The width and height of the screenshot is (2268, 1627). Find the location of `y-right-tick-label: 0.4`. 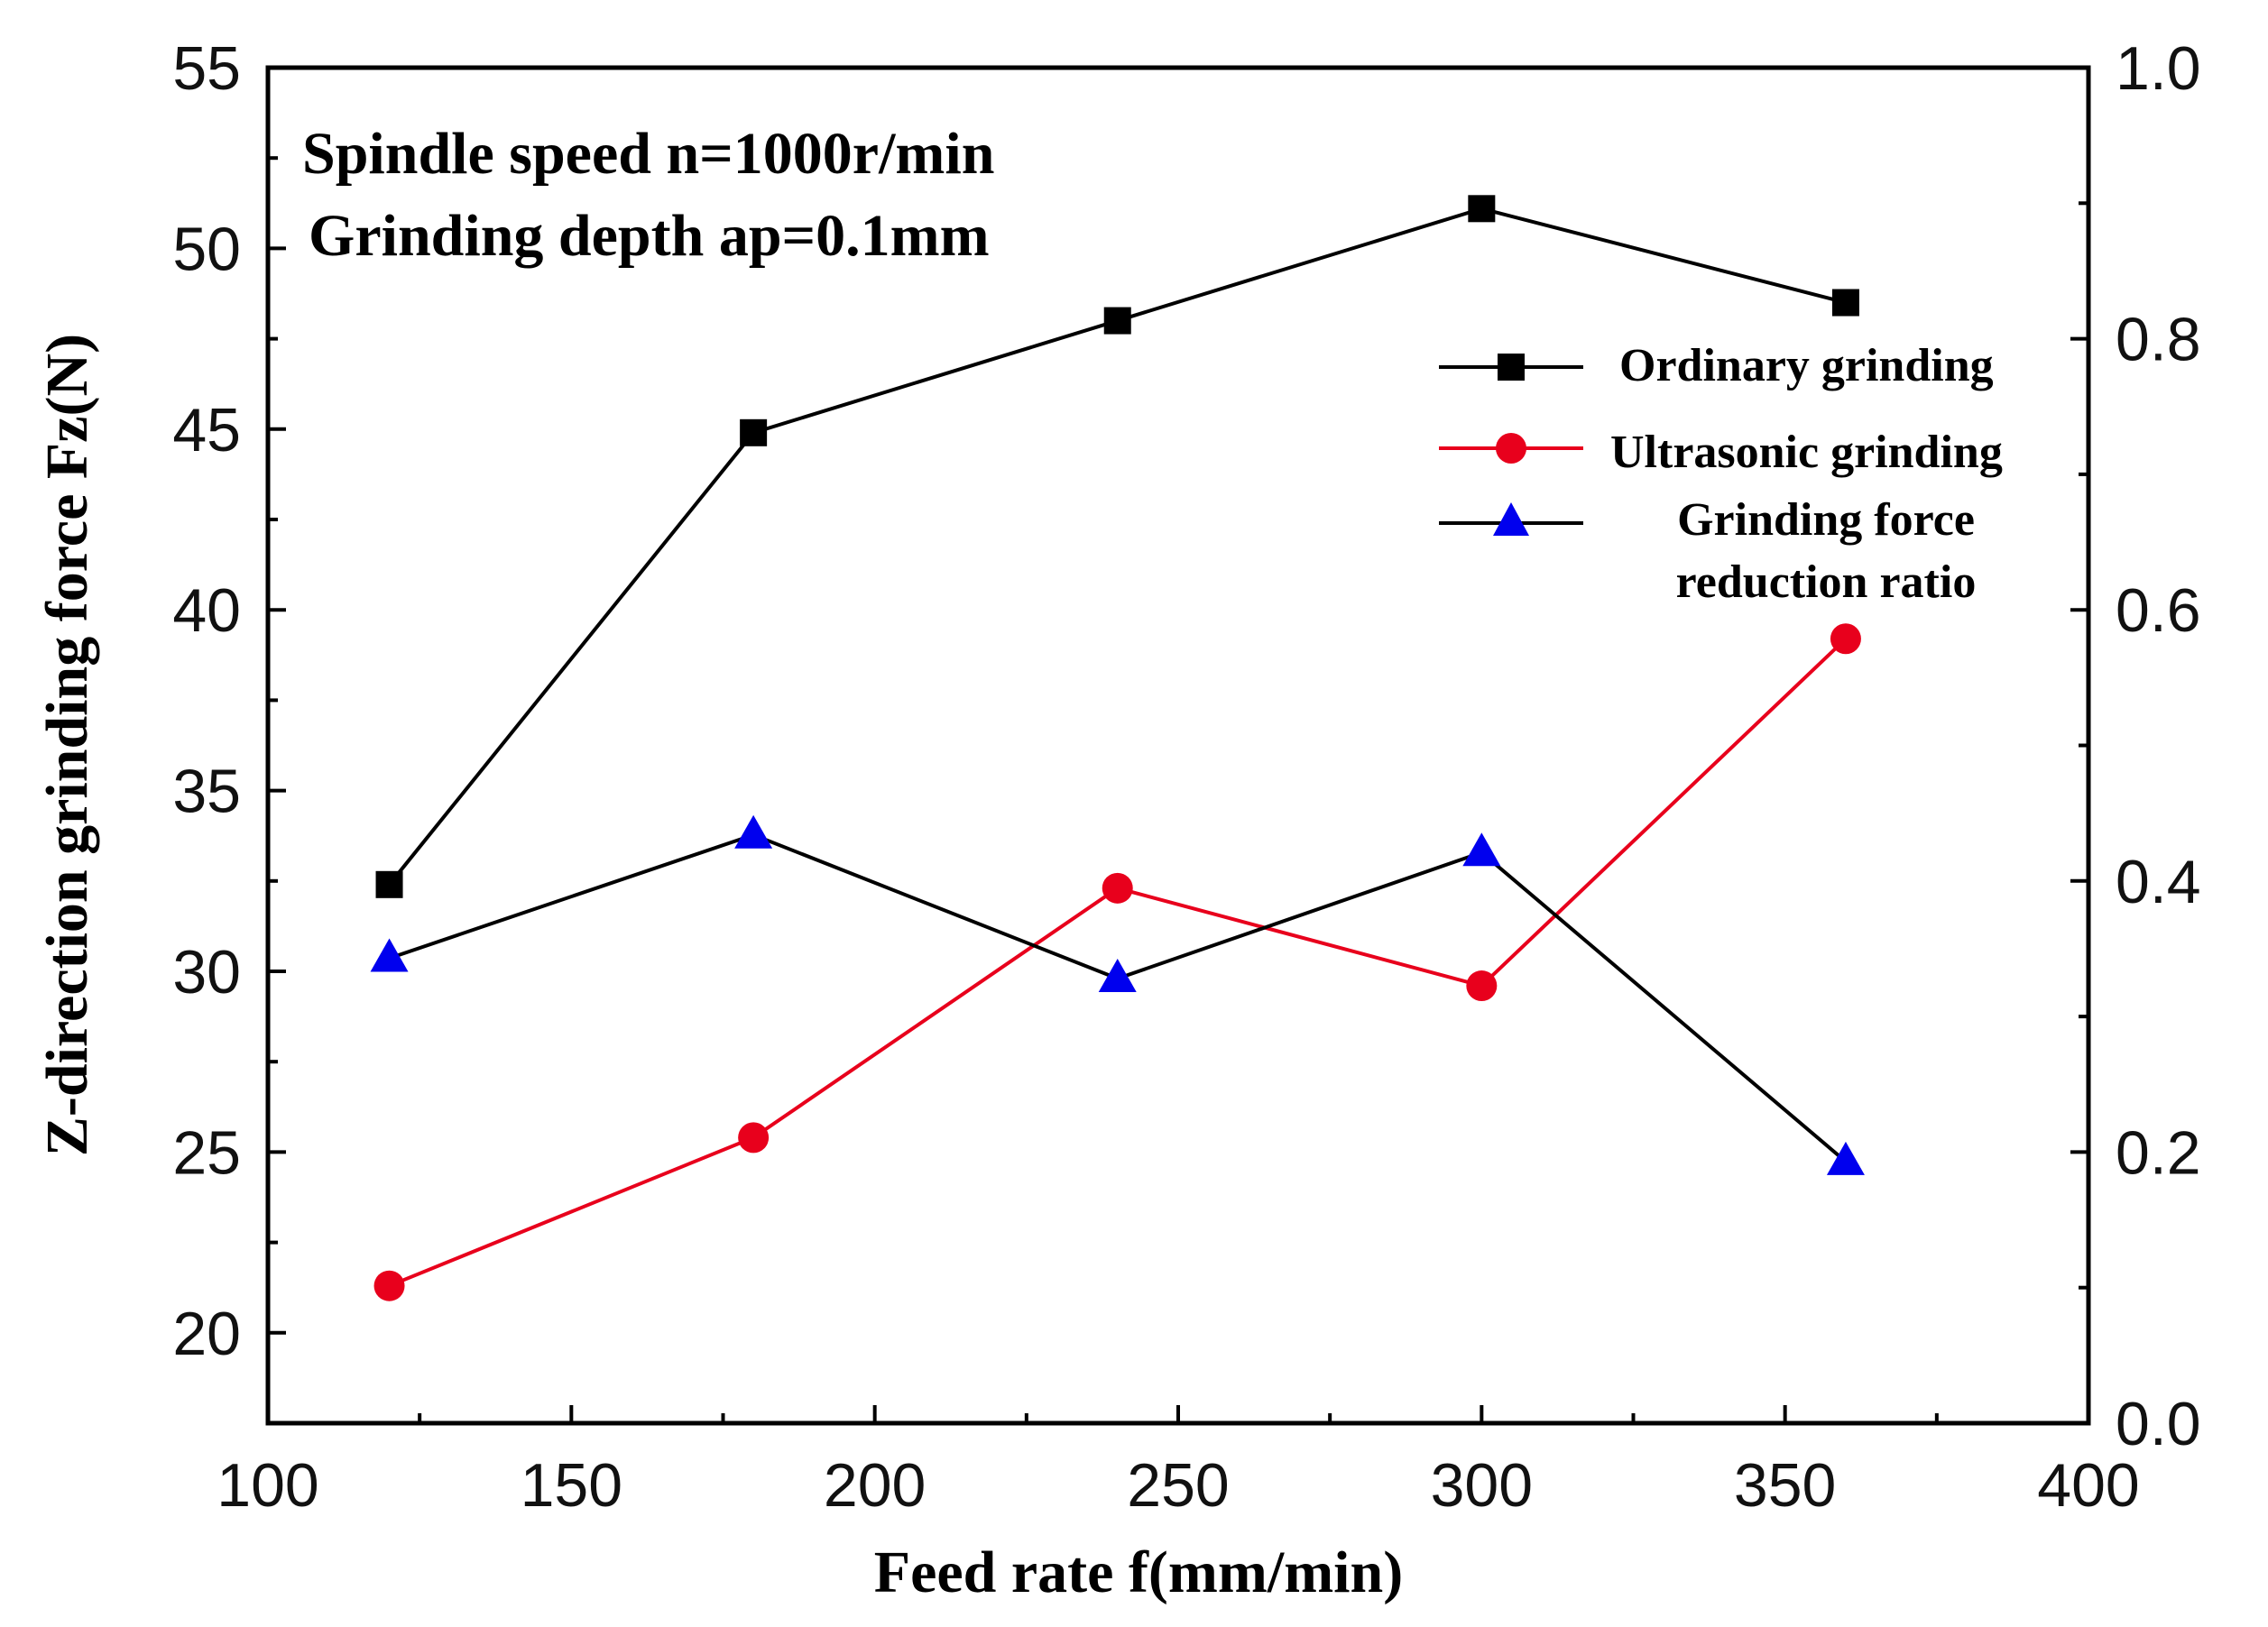

y-right-tick-label: 0.4 is located at coordinates (2158, 882).